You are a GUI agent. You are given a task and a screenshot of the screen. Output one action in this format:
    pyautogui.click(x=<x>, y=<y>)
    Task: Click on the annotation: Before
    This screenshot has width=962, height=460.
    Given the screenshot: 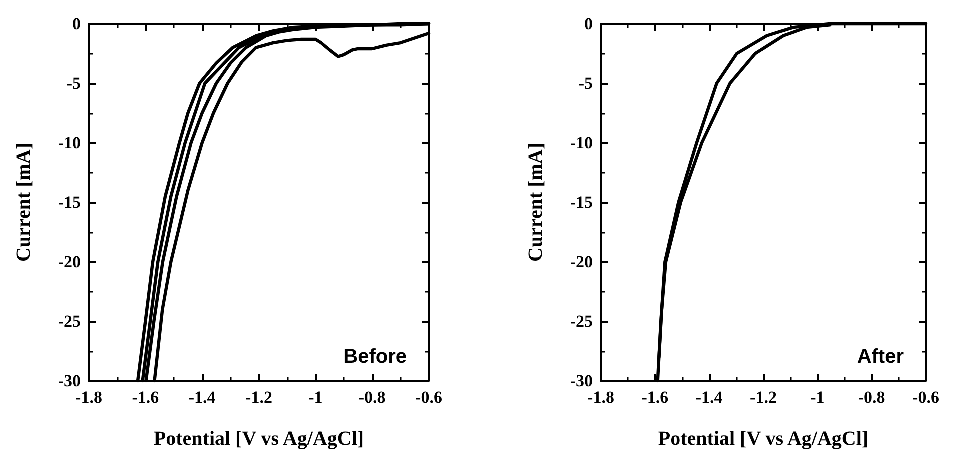 What is the action you would take?
    pyautogui.click(x=376, y=357)
    